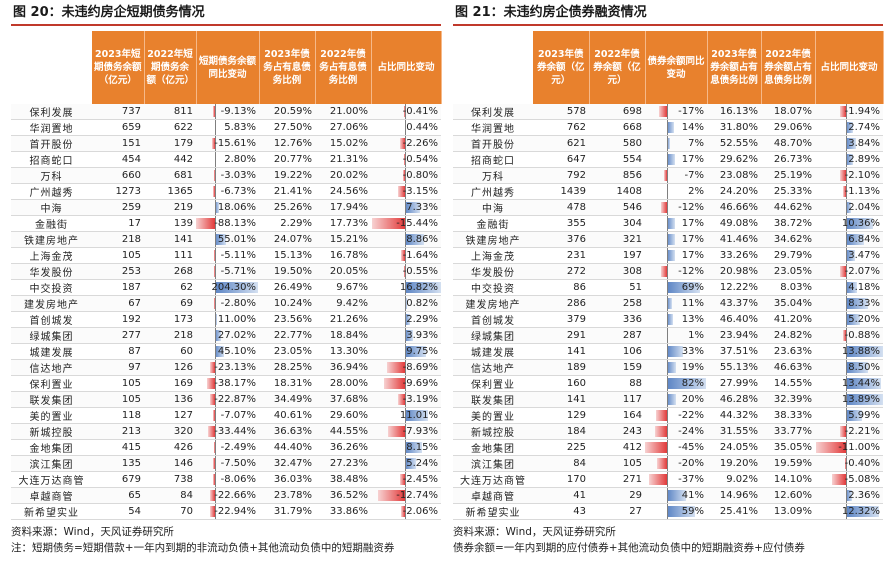 Image resolution: width=891 pixels, height=572 pixels. What do you see at coordinates (227, 256) in the screenshot?
I see `yoy-change-cell: -5.11%` at bounding box center [227, 256].